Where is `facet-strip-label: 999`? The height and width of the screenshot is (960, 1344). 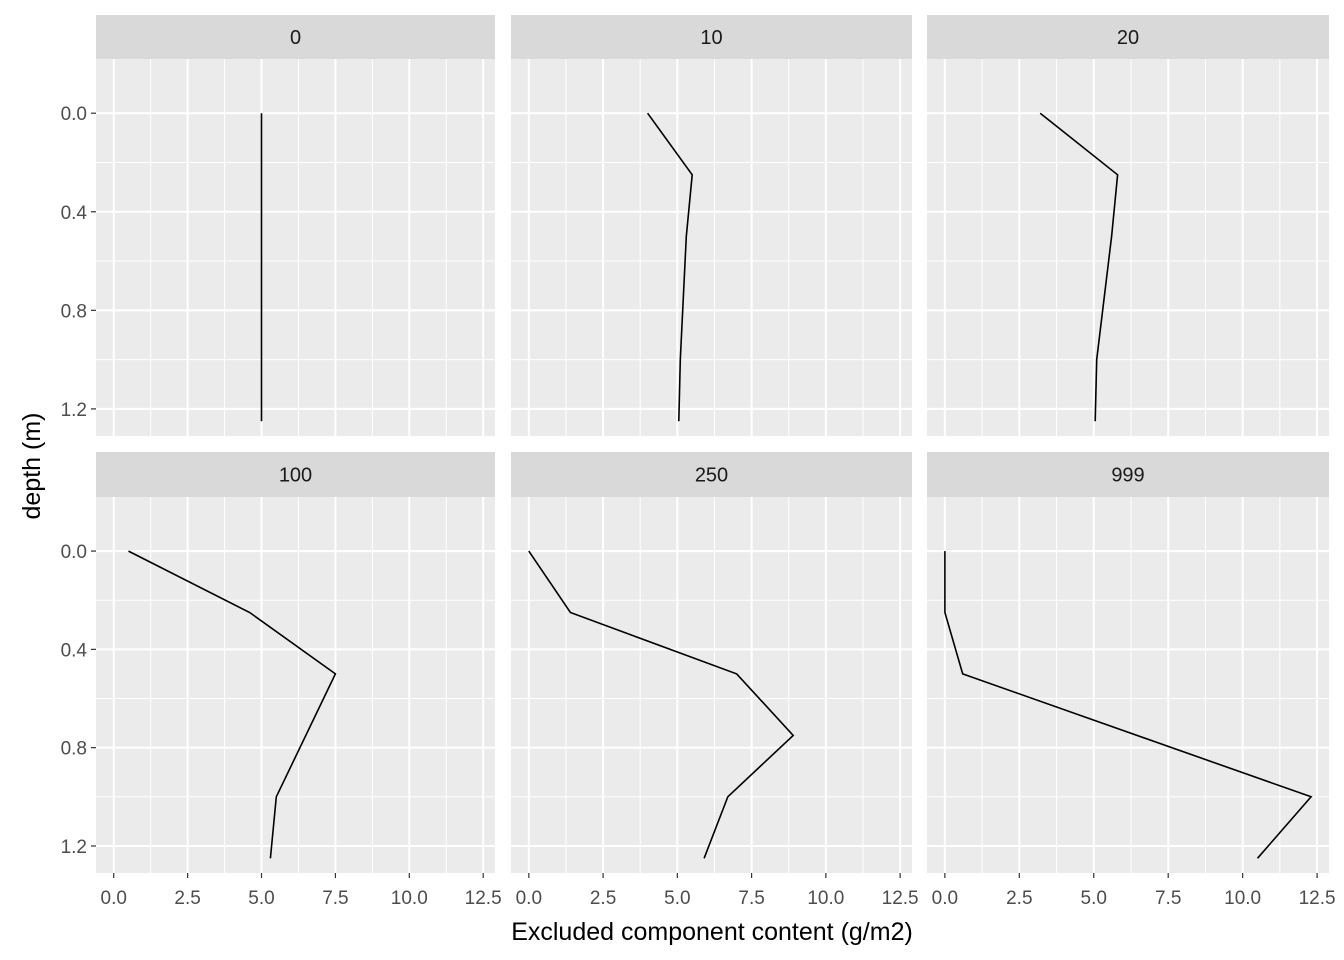 facet-strip-label: 999 is located at coordinates (1127, 476).